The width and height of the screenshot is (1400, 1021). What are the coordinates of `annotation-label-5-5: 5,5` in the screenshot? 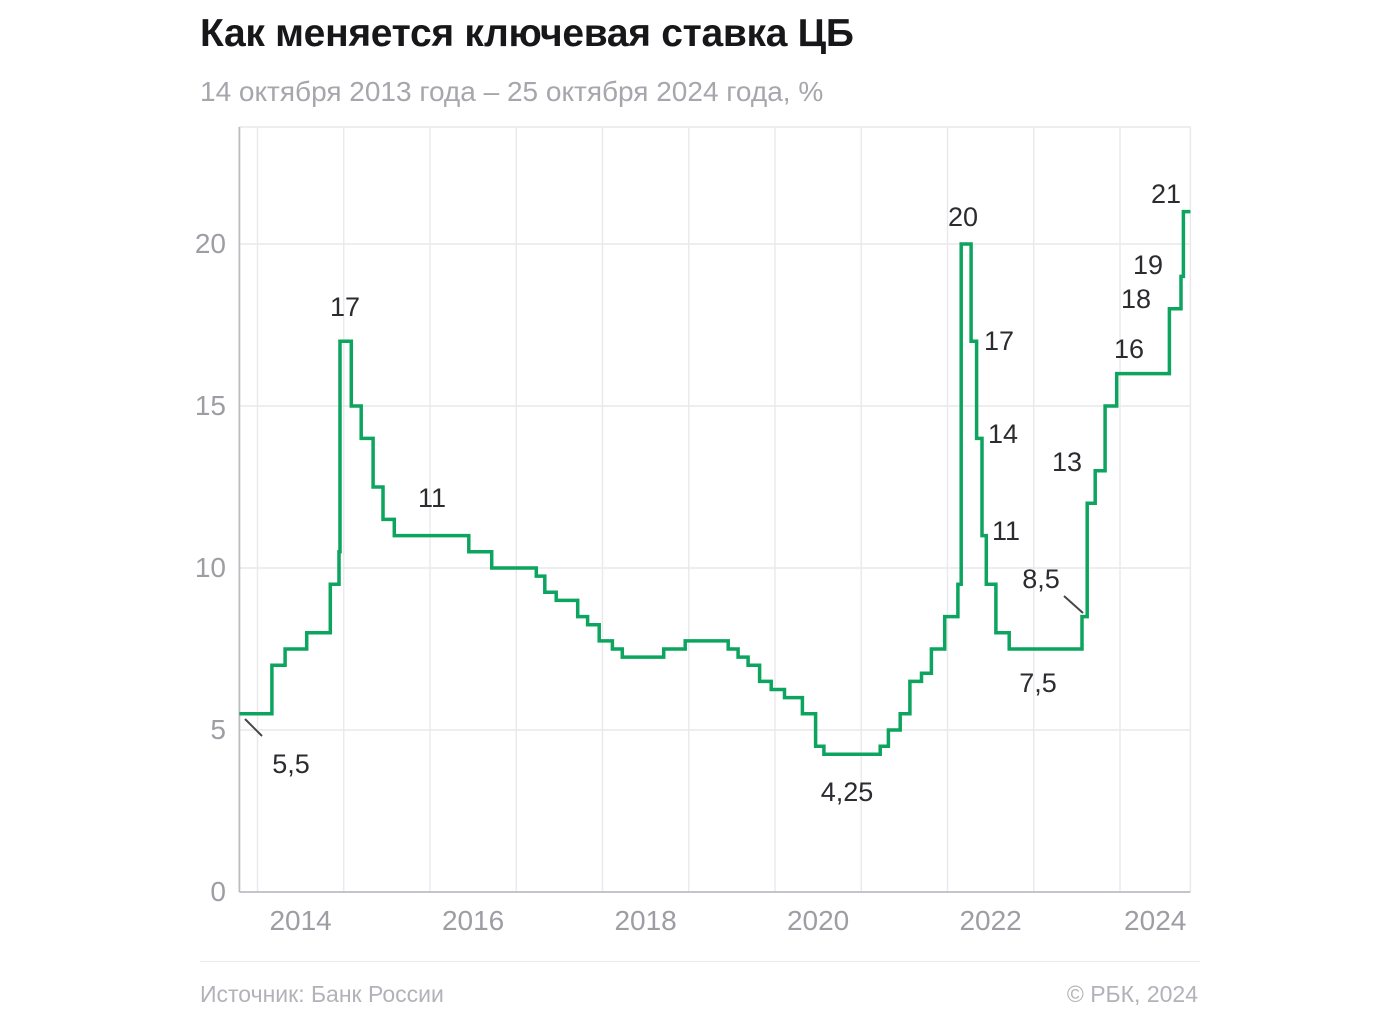 It's located at (291, 764).